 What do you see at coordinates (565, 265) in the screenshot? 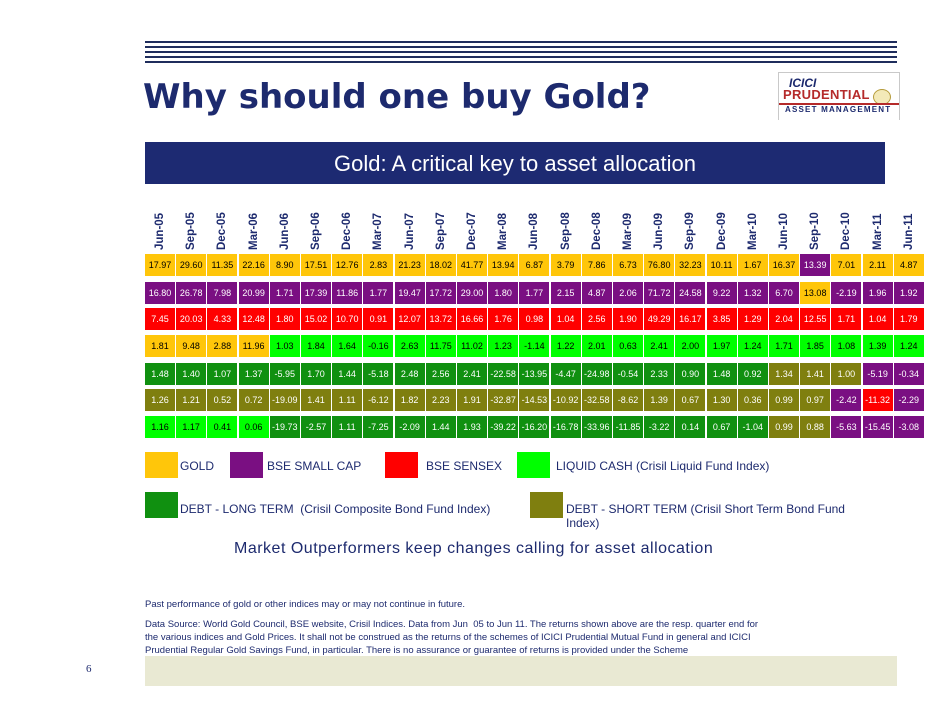
I see `table-cell: 3.79` at bounding box center [565, 265].